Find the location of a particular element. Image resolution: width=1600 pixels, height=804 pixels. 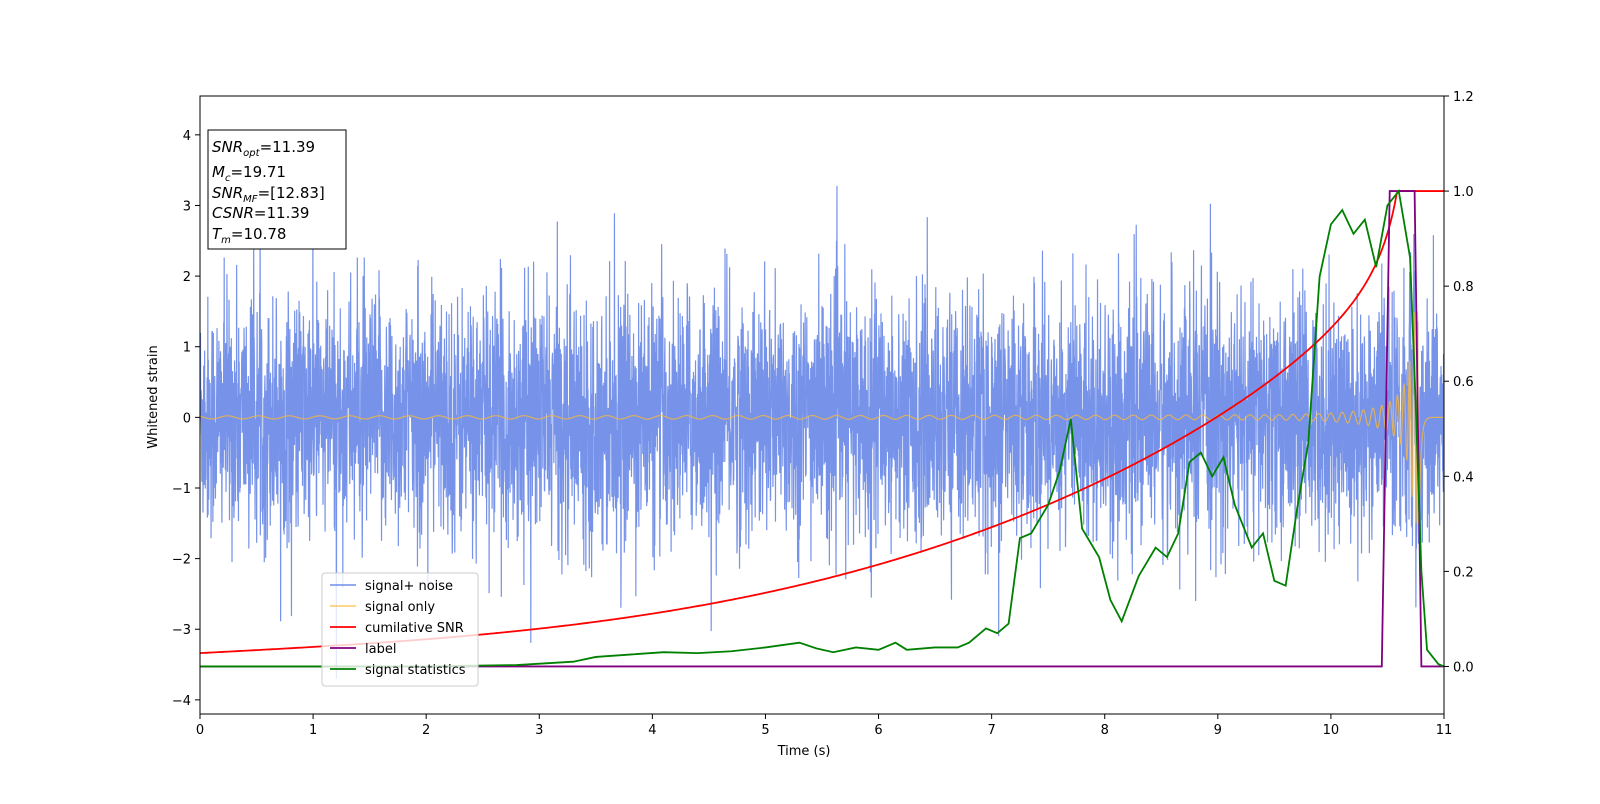

legend-box is located at coordinates (400, 629).